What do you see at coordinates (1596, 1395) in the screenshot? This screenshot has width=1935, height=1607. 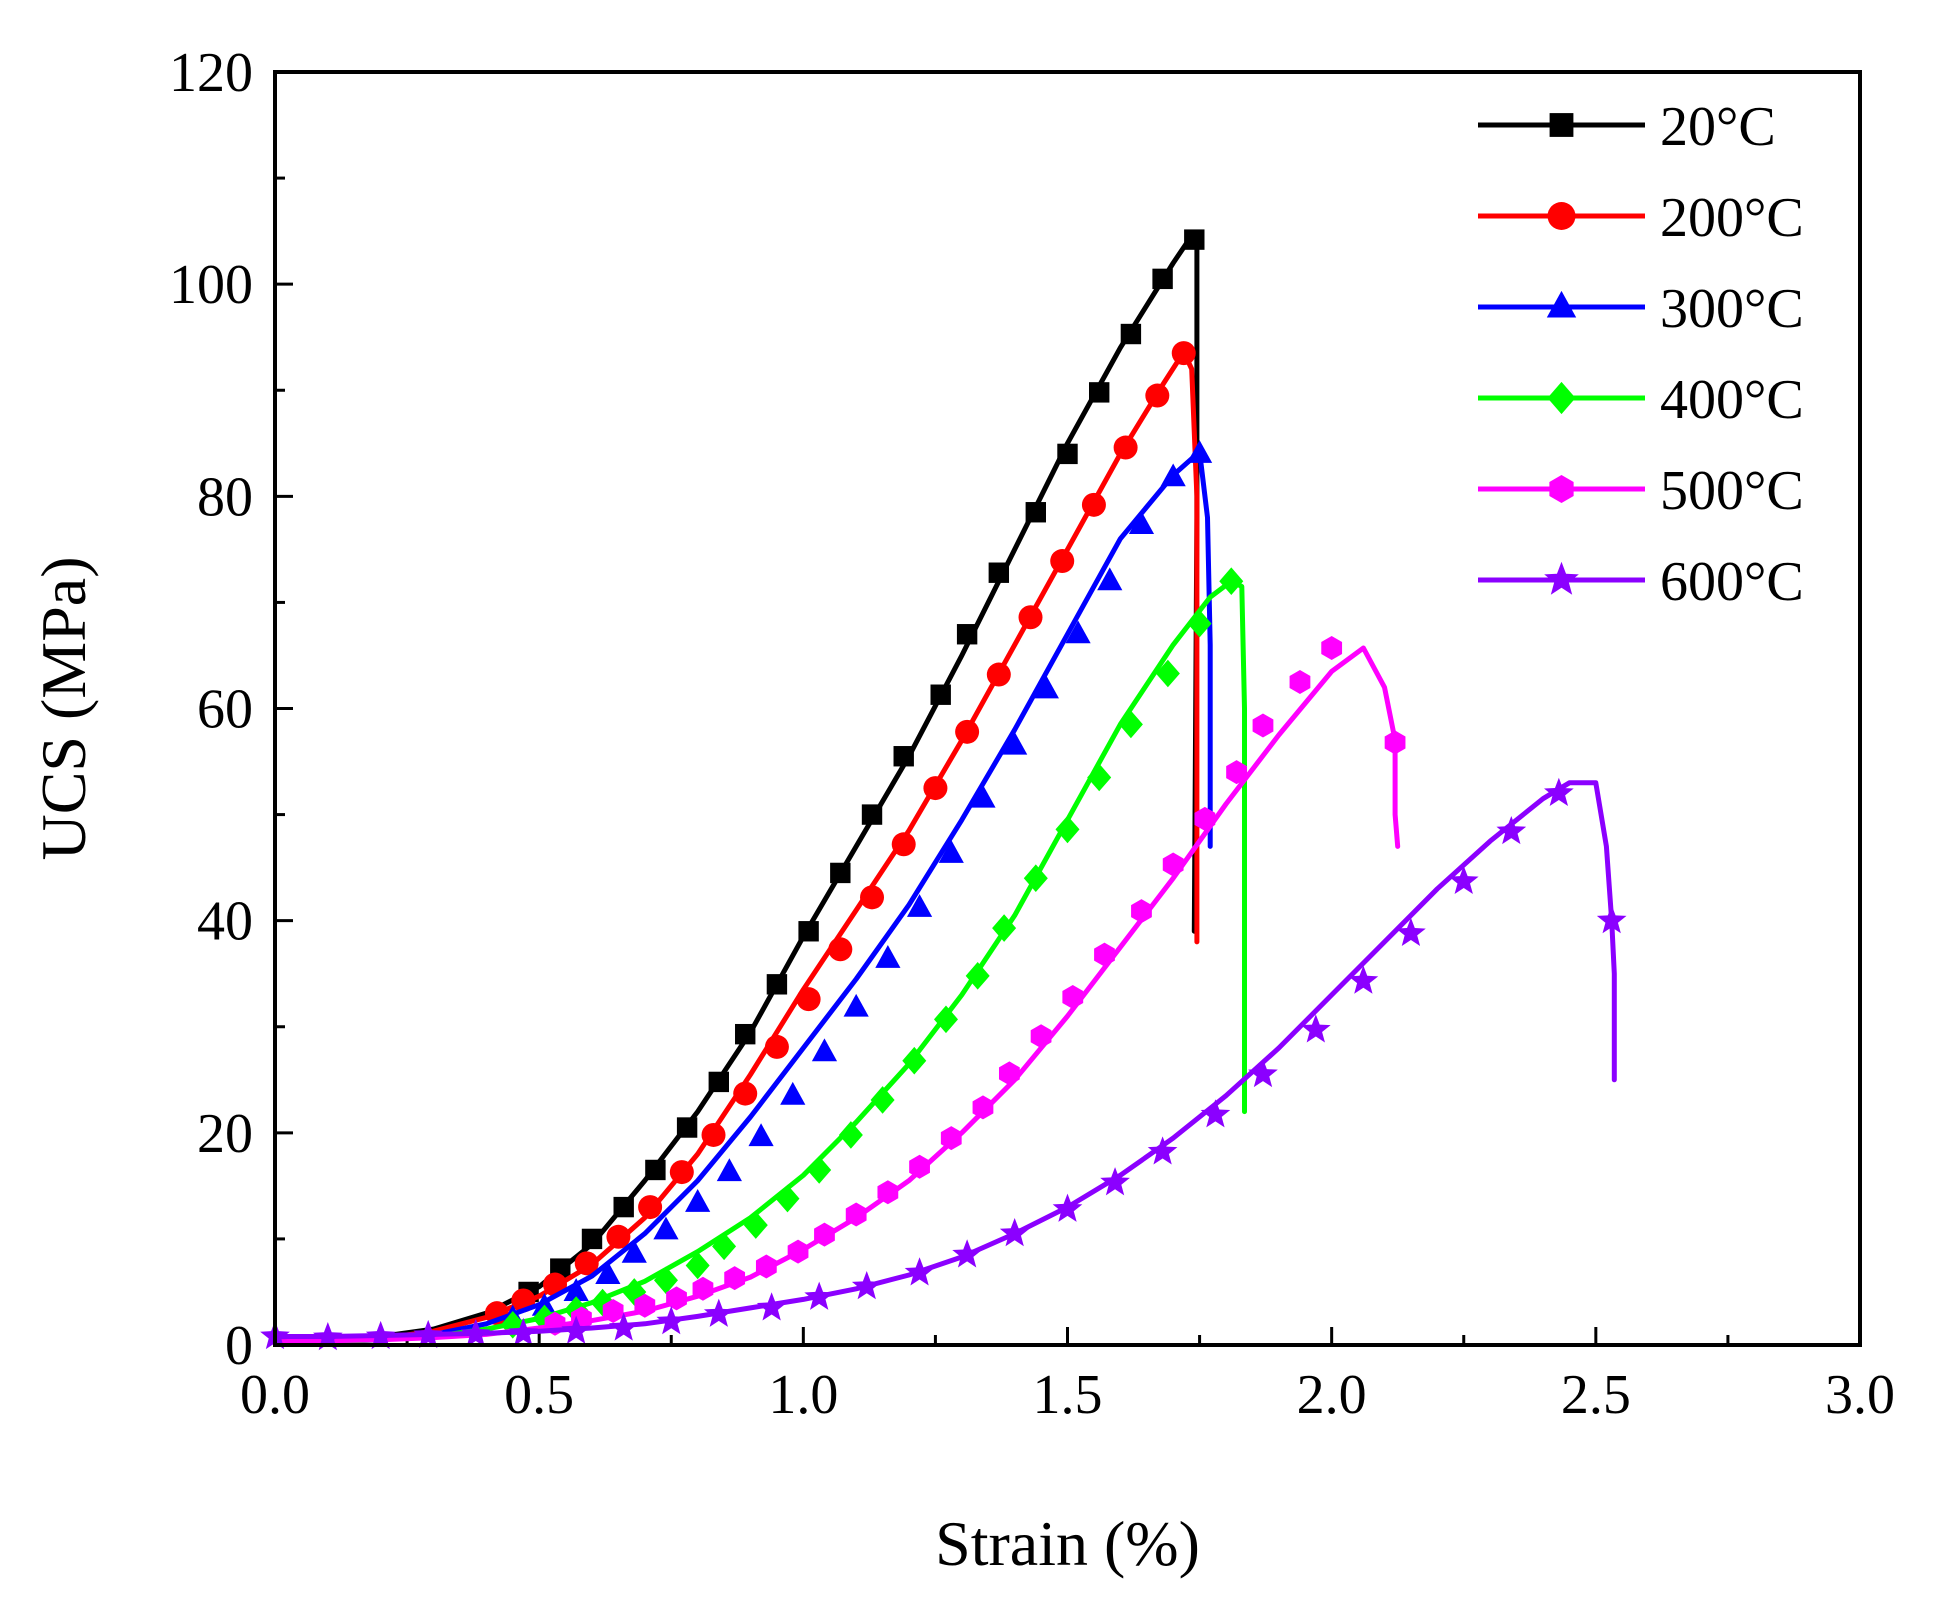 I see `x-tick-label: 2.5` at bounding box center [1596, 1395].